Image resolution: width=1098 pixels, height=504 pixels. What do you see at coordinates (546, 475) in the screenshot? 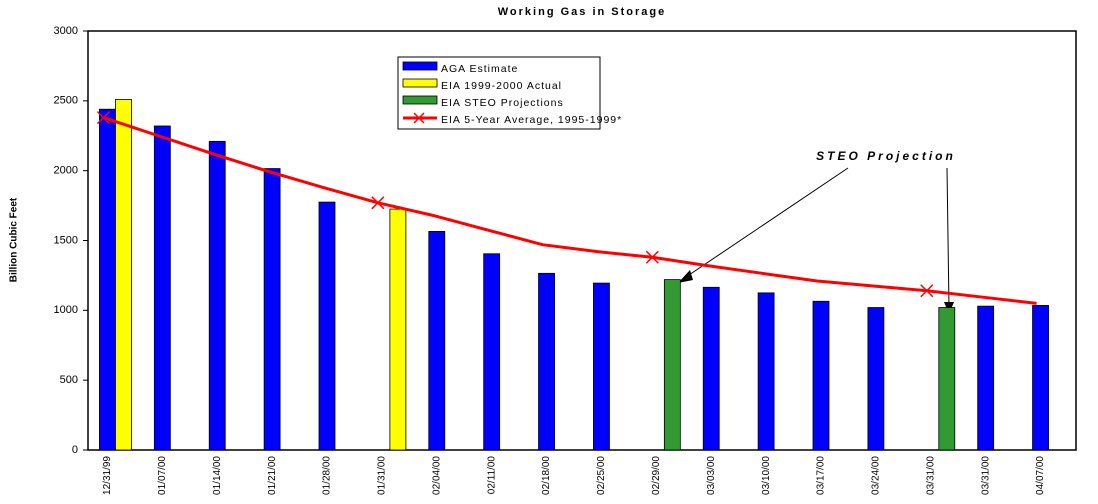
I see `x-tick-label: 02/18/00` at bounding box center [546, 475].